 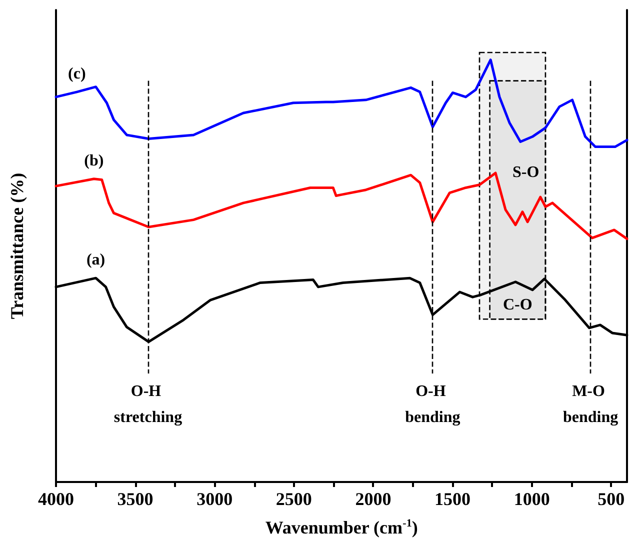 I want to click on x-tick-label: 1500, so click(x=452, y=499).